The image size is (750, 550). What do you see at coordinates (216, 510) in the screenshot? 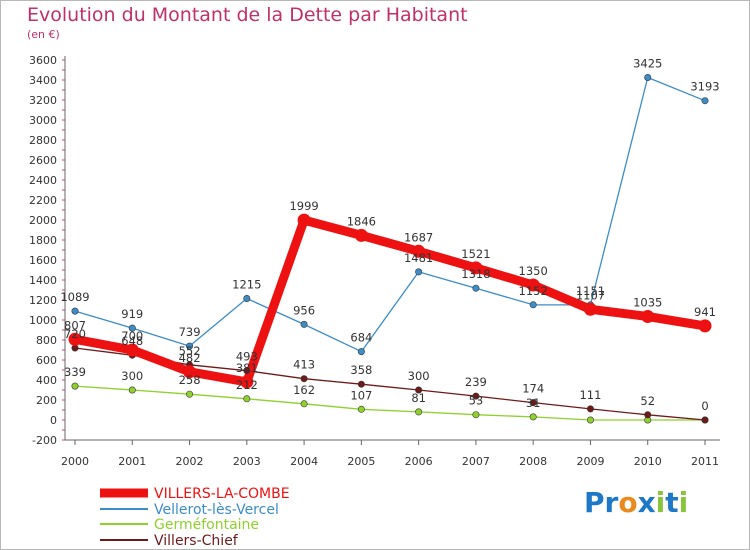
I see `legend-label-1: Vellerot-lès-Vercel` at bounding box center [216, 510].